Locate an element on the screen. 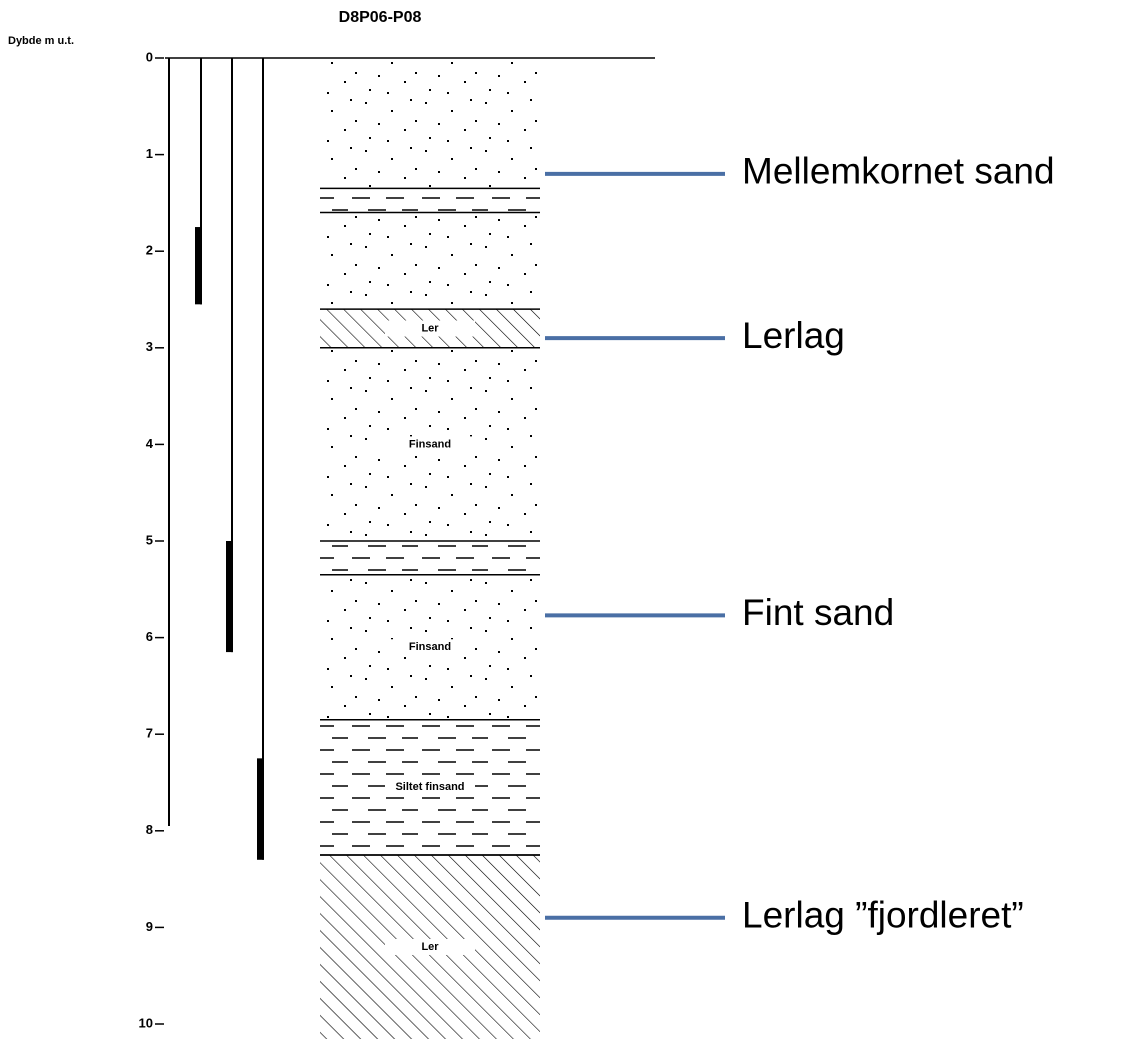 The width and height of the screenshot is (1129, 1039). annotation: Mellemkornet sand is located at coordinates (898, 171).